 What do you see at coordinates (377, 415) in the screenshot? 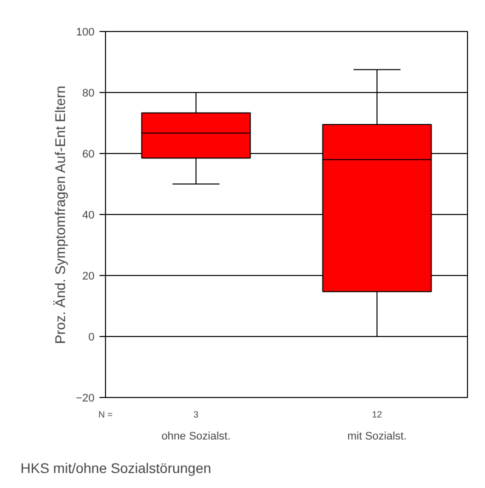
I see `text: 12` at bounding box center [377, 415].